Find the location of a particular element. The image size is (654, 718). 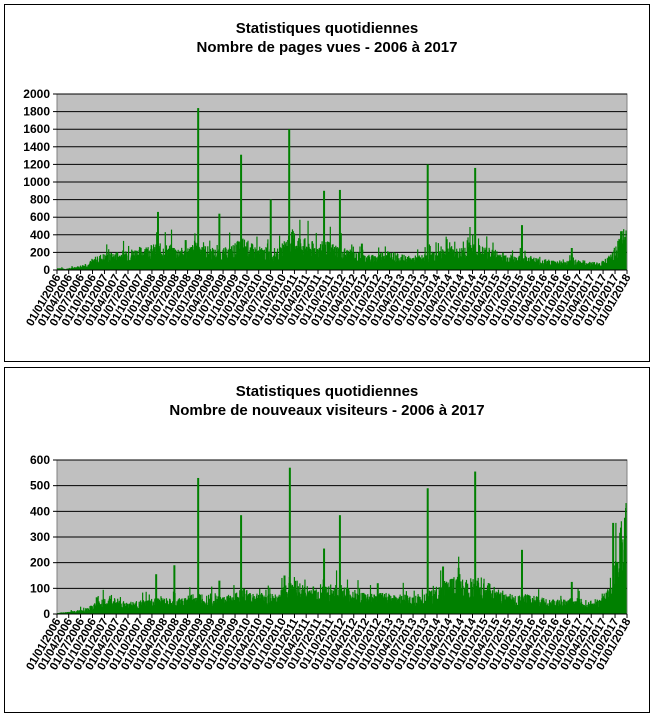

y-tick-label: 500 is located at coordinates (40, 486).